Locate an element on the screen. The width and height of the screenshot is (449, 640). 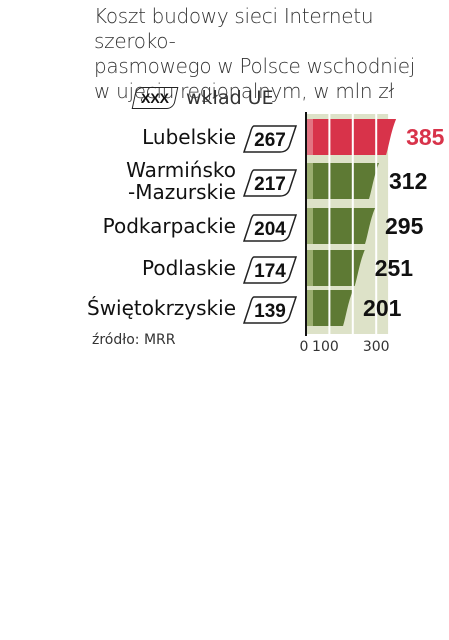
source-note: źródło: MRR is located at coordinates (134, 340).